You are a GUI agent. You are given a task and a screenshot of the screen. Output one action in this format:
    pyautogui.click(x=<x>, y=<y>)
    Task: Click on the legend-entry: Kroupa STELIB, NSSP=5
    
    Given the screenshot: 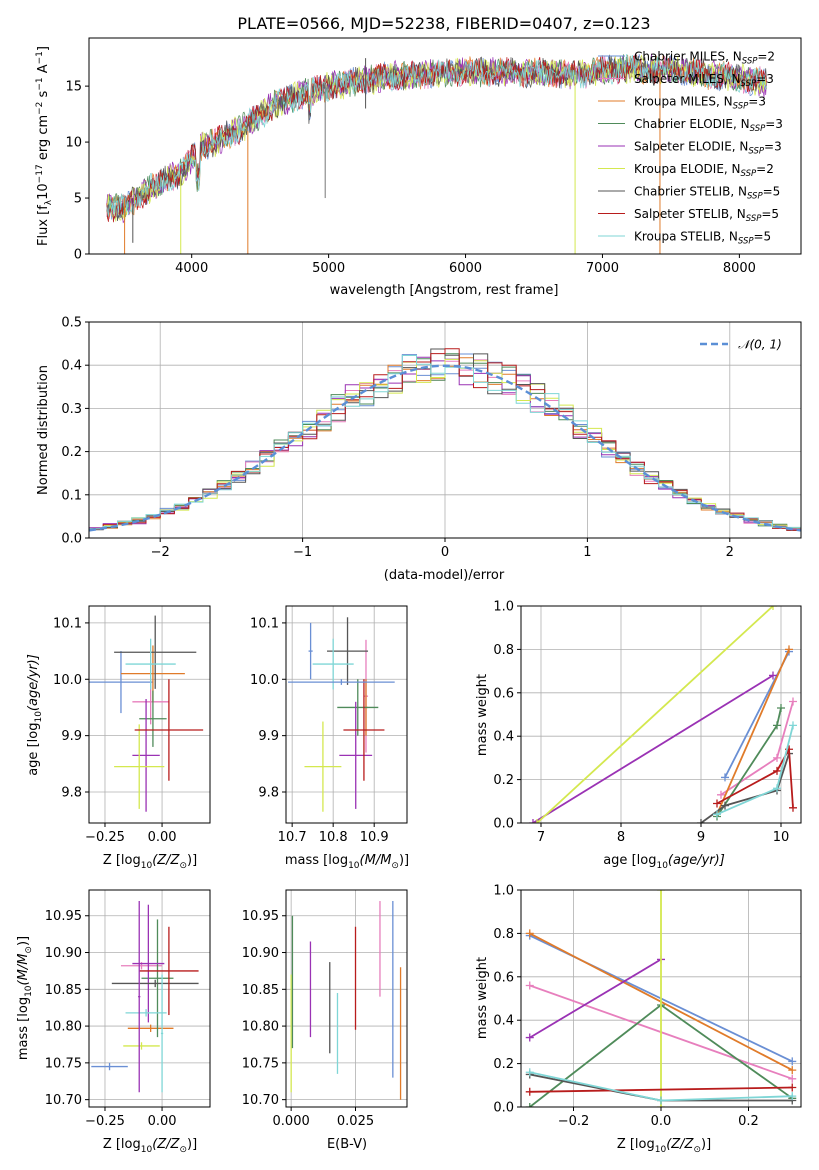 What is the action you would take?
    pyautogui.click(x=702, y=238)
    